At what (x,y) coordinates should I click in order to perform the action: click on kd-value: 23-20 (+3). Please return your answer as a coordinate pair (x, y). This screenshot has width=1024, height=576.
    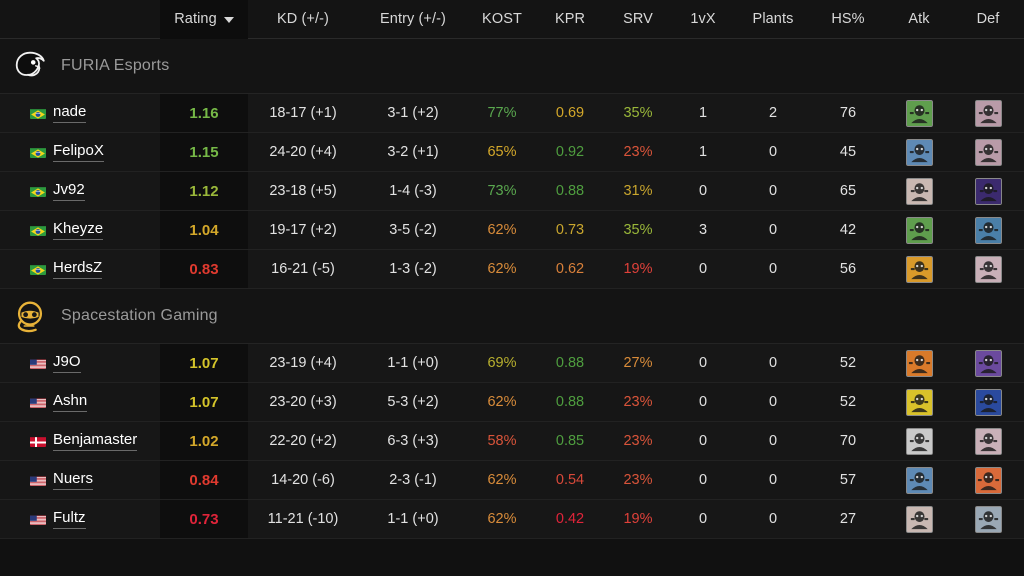
    Looking at the image, I should click on (303, 402).